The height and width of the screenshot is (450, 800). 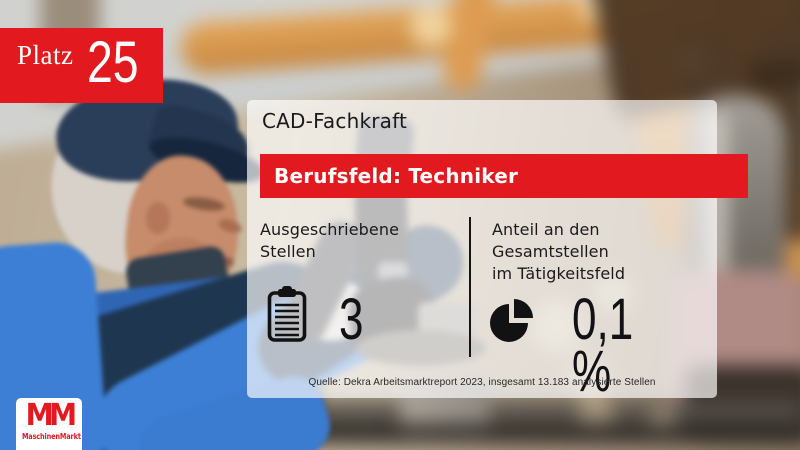 I want to click on field-banner-label: Berufsfeld: Techniker, so click(x=396, y=176).